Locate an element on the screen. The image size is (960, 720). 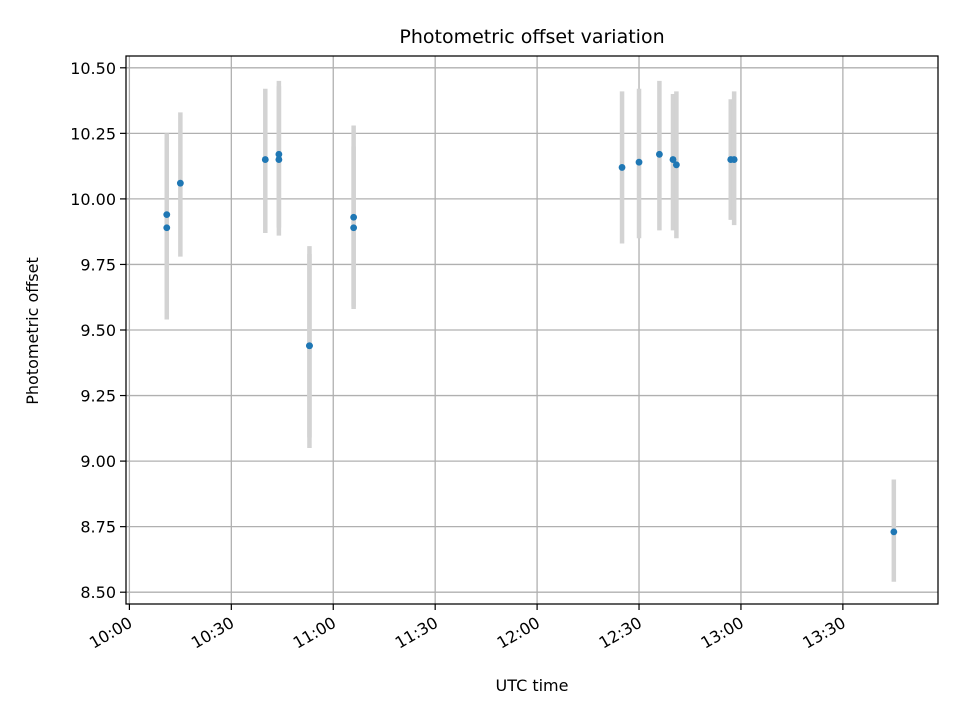
y-tick-label: 10.50 is located at coordinates (93, 68).